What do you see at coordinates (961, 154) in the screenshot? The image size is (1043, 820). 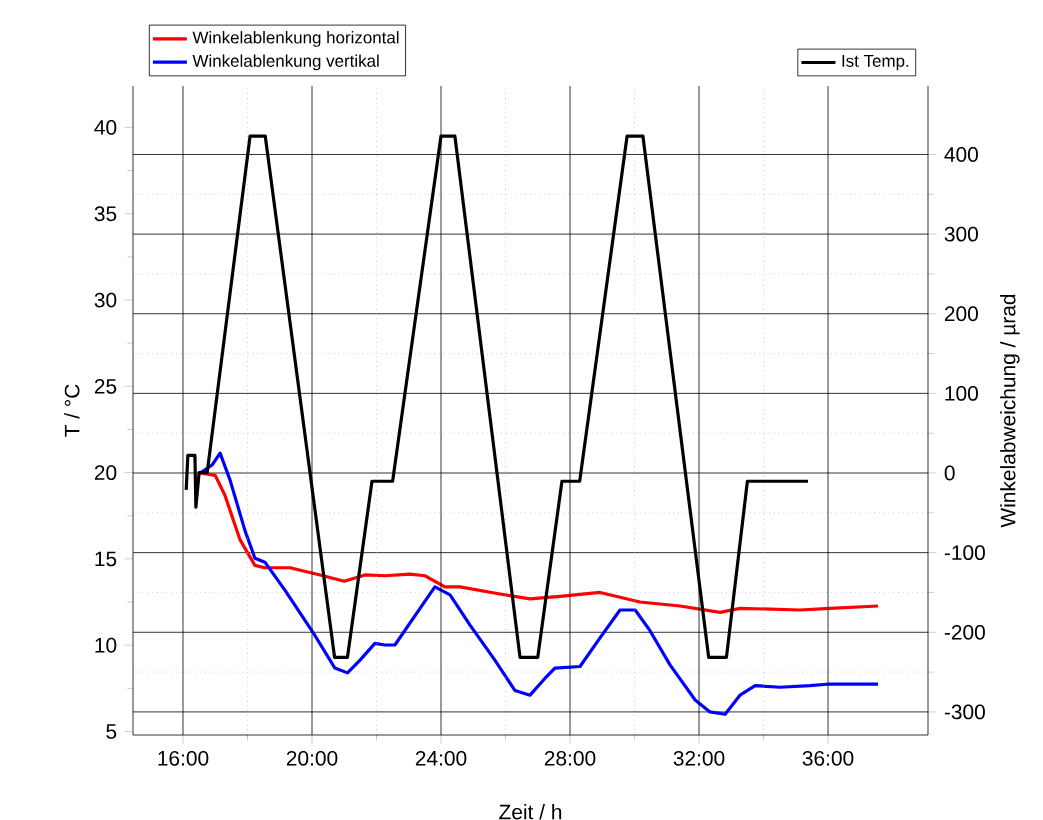 I see `y2-tick-label: 400` at bounding box center [961, 154].